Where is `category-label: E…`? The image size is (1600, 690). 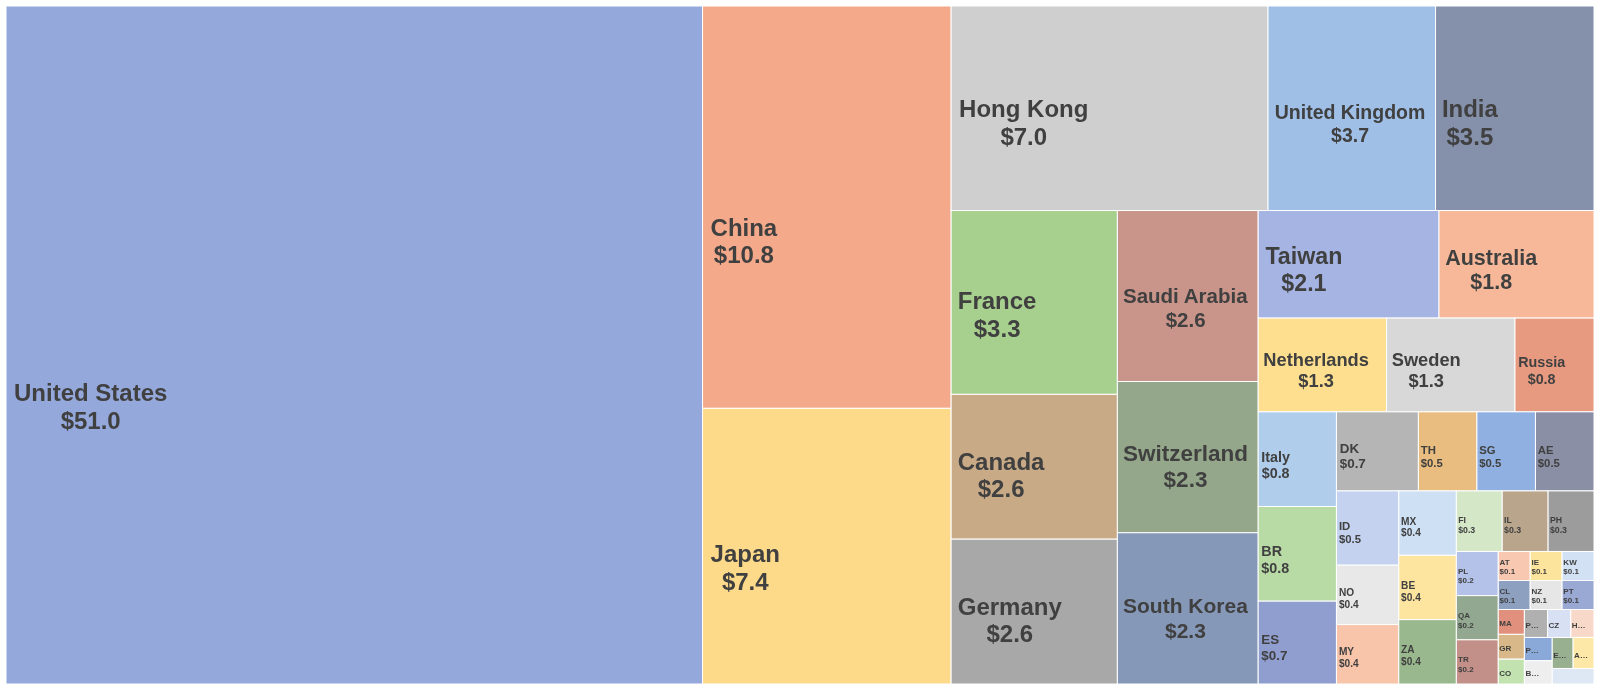
category-label: E… is located at coordinates (1560, 655).